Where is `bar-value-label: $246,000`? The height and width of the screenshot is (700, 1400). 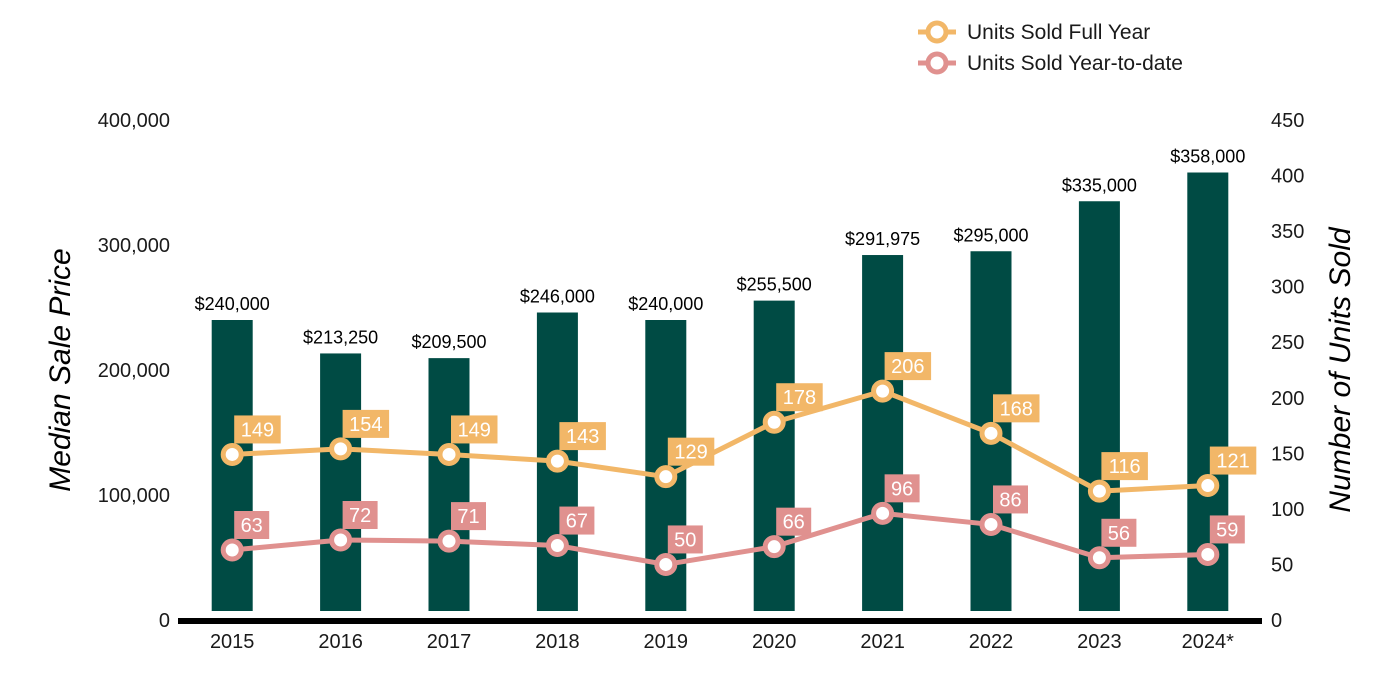
bar-value-label: $246,000 is located at coordinates (557, 297).